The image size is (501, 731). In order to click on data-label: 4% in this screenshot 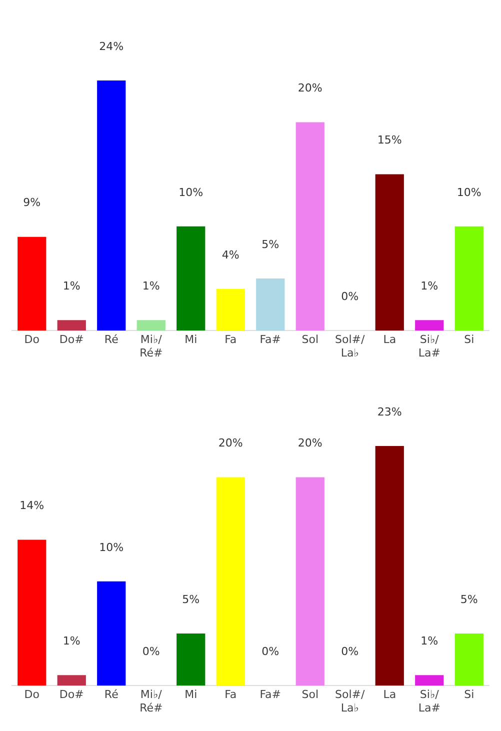, I will do `click(231, 255)`.